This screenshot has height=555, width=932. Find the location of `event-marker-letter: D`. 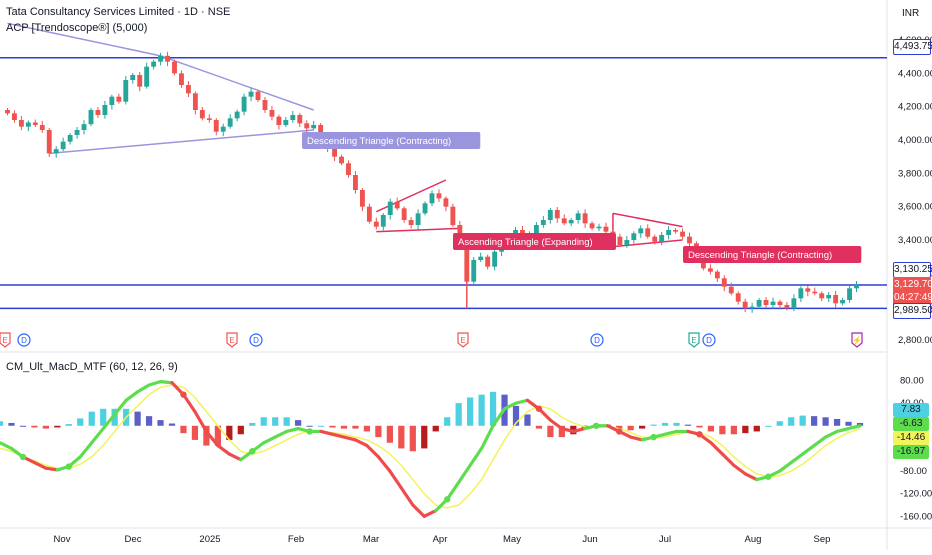

event-marker-letter: D is located at coordinates (256, 340).